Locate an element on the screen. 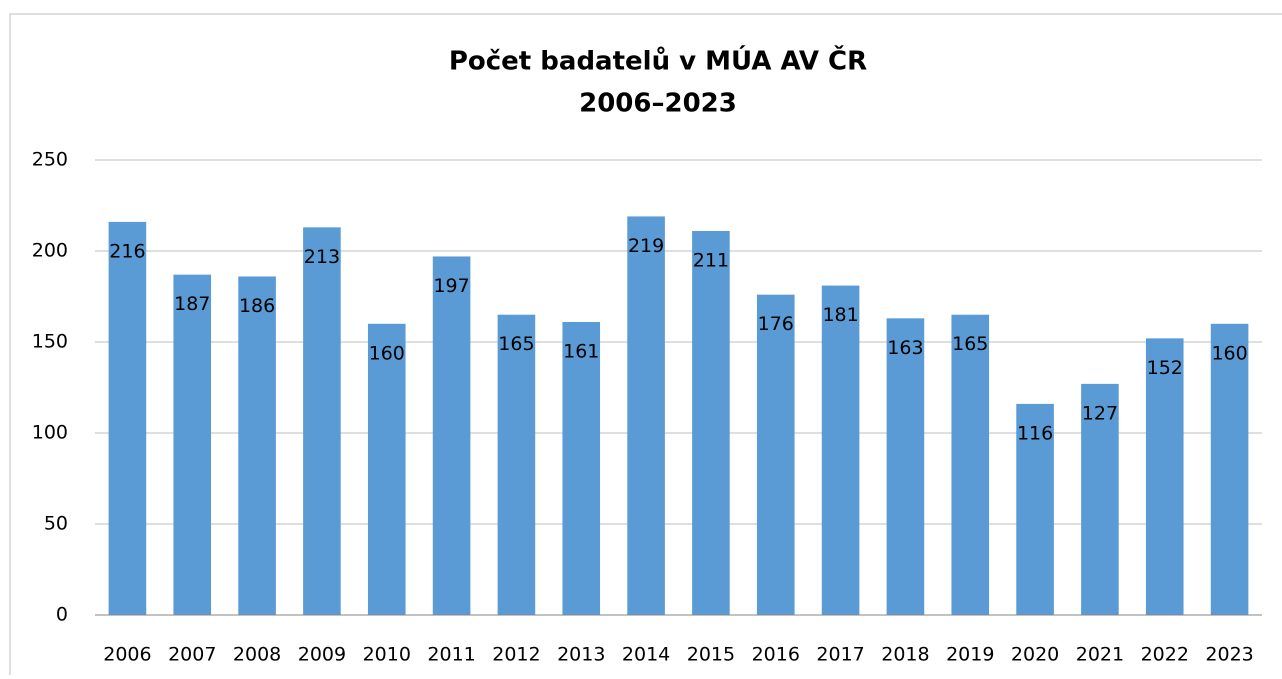 This screenshot has height=679, width=1282. x-tick-label: 2006 is located at coordinates (127, 655).